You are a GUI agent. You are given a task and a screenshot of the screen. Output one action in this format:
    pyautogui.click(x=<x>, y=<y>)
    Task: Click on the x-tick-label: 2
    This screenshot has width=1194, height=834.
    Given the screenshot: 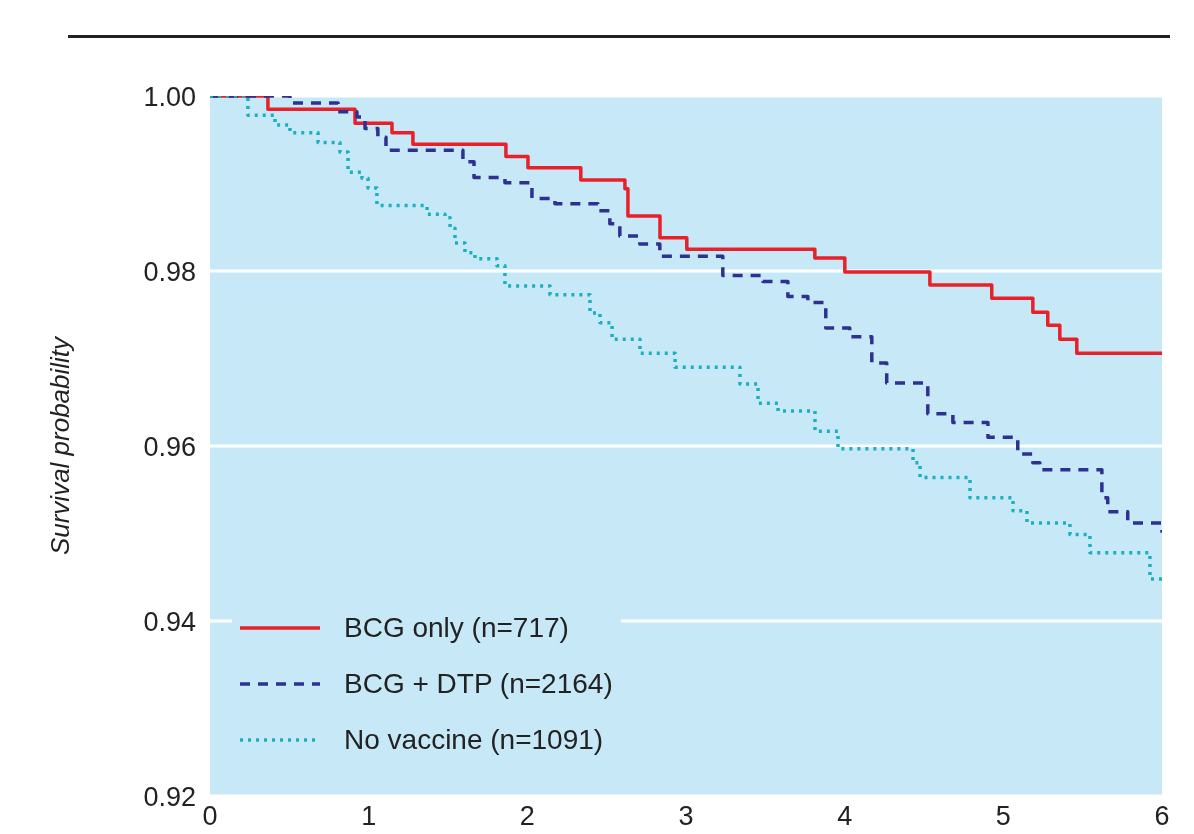 What is the action you would take?
    pyautogui.click(x=527, y=816)
    